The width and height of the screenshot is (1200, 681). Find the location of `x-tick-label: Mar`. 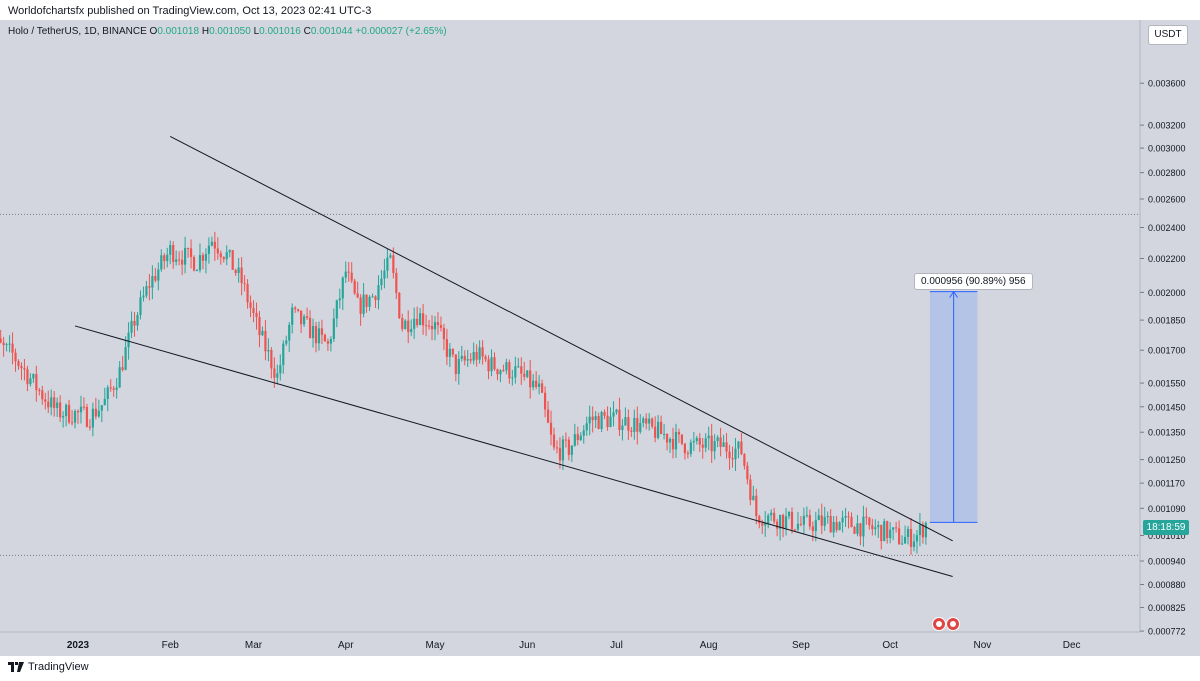

x-tick-label: Mar is located at coordinates (254, 645).